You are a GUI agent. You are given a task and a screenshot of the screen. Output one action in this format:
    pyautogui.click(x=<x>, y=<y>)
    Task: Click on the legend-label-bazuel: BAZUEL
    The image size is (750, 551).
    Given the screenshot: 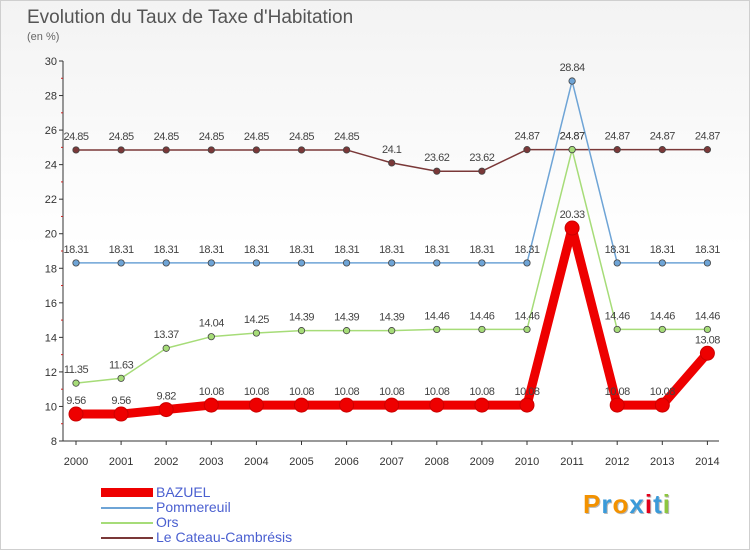 What is the action you would take?
    pyautogui.click(x=183, y=492)
    